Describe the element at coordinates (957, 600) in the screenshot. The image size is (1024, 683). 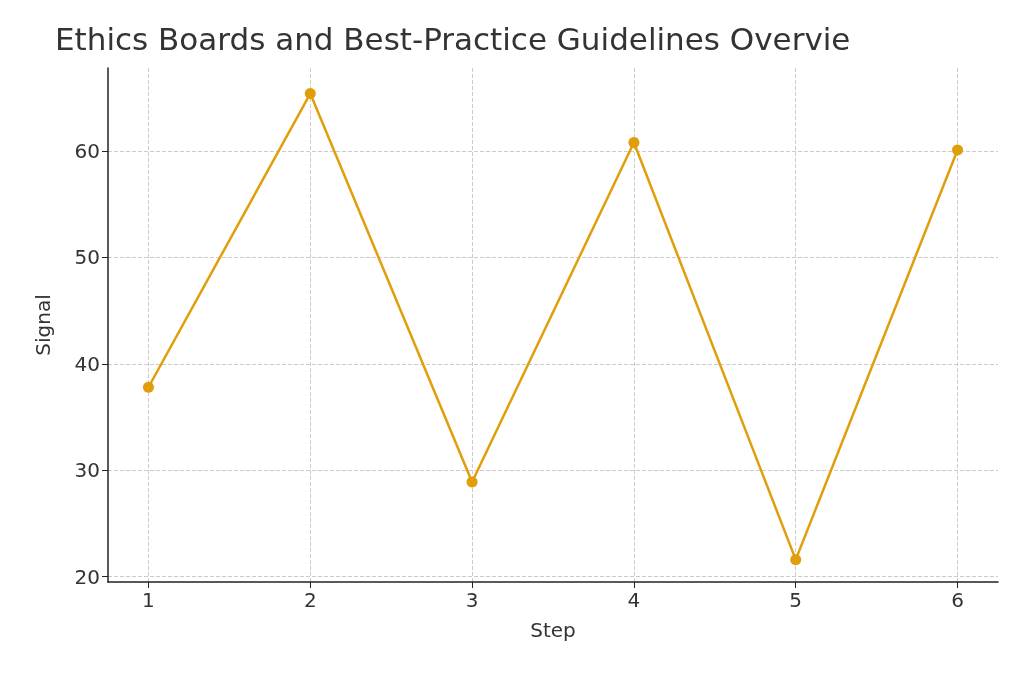
I see `x-tick-label: 6` at that location.